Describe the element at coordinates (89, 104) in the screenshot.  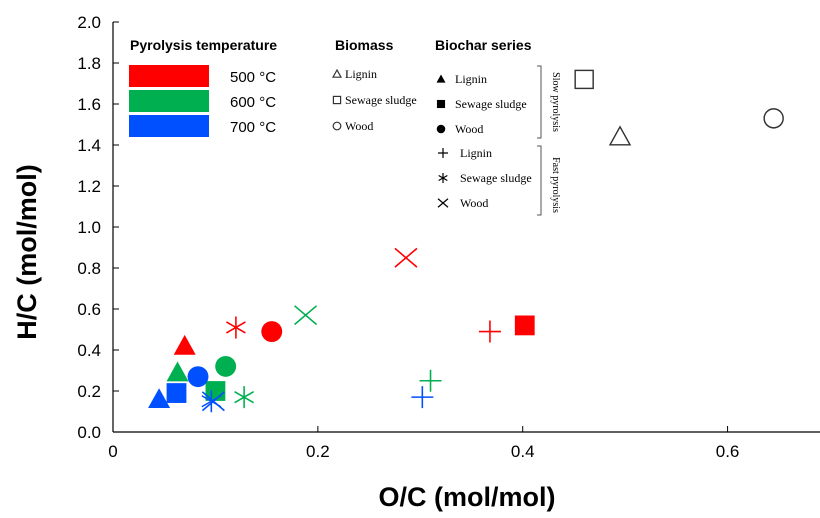
I see `y-tick-label: 1.6` at that location.